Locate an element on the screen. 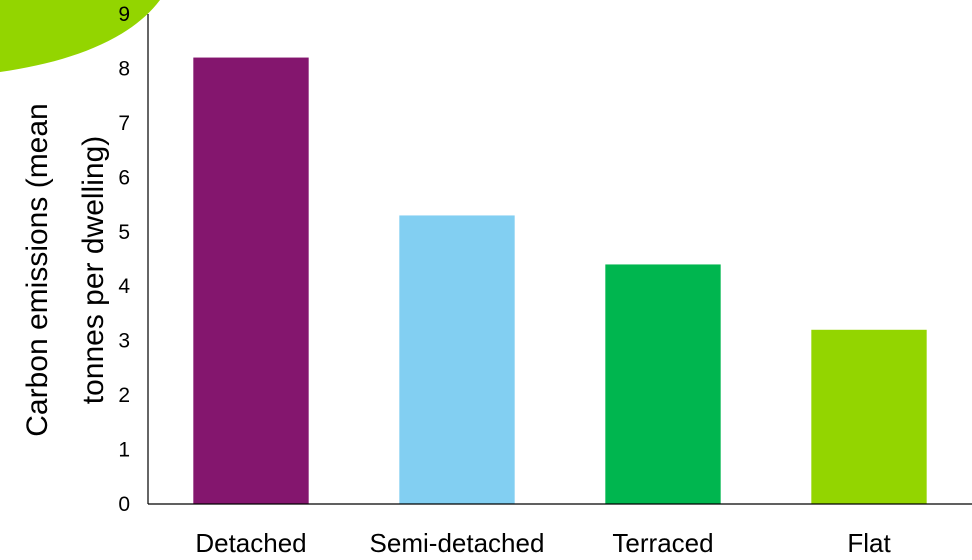 This screenshot has width=972, height=560. y-tick-label: 8 is located at coordinates (124, 68).